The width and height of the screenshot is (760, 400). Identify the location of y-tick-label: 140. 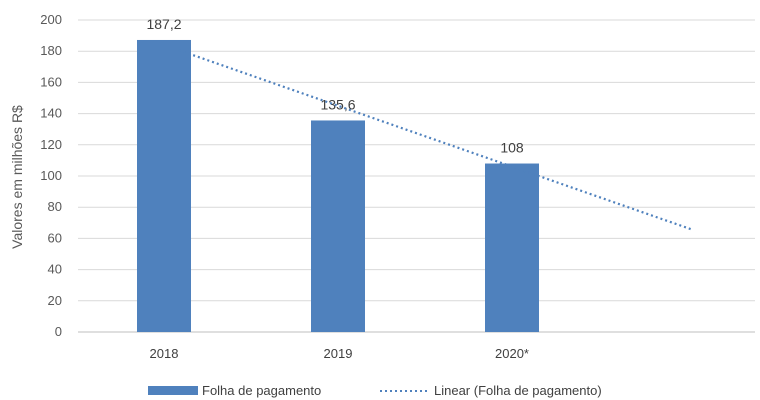
(51, 113).